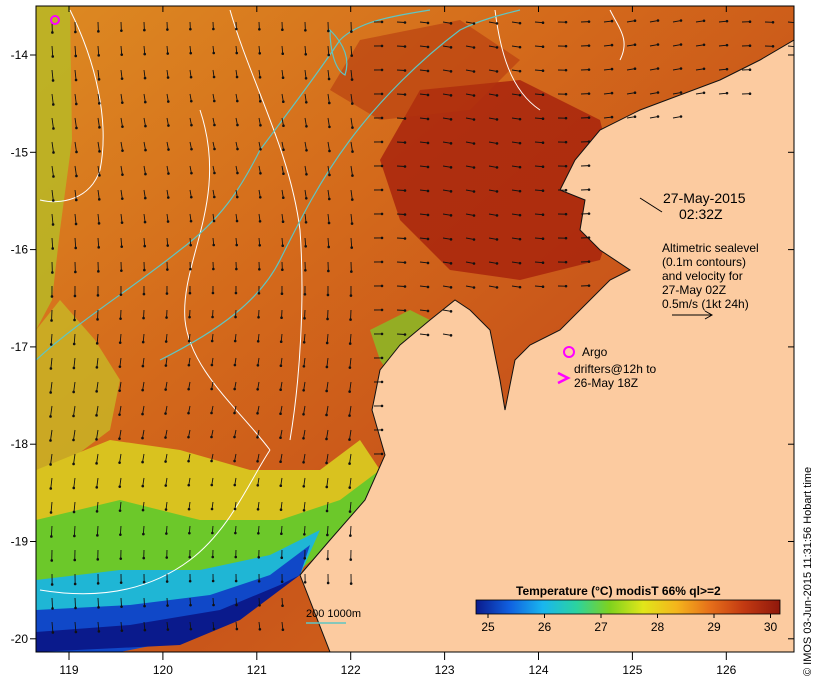 This screenshot has height=680, width=820. I want to click on side-credit: © IMOS 03-Jun-2015 11:31:56 Hobart time, so click(808, 571).